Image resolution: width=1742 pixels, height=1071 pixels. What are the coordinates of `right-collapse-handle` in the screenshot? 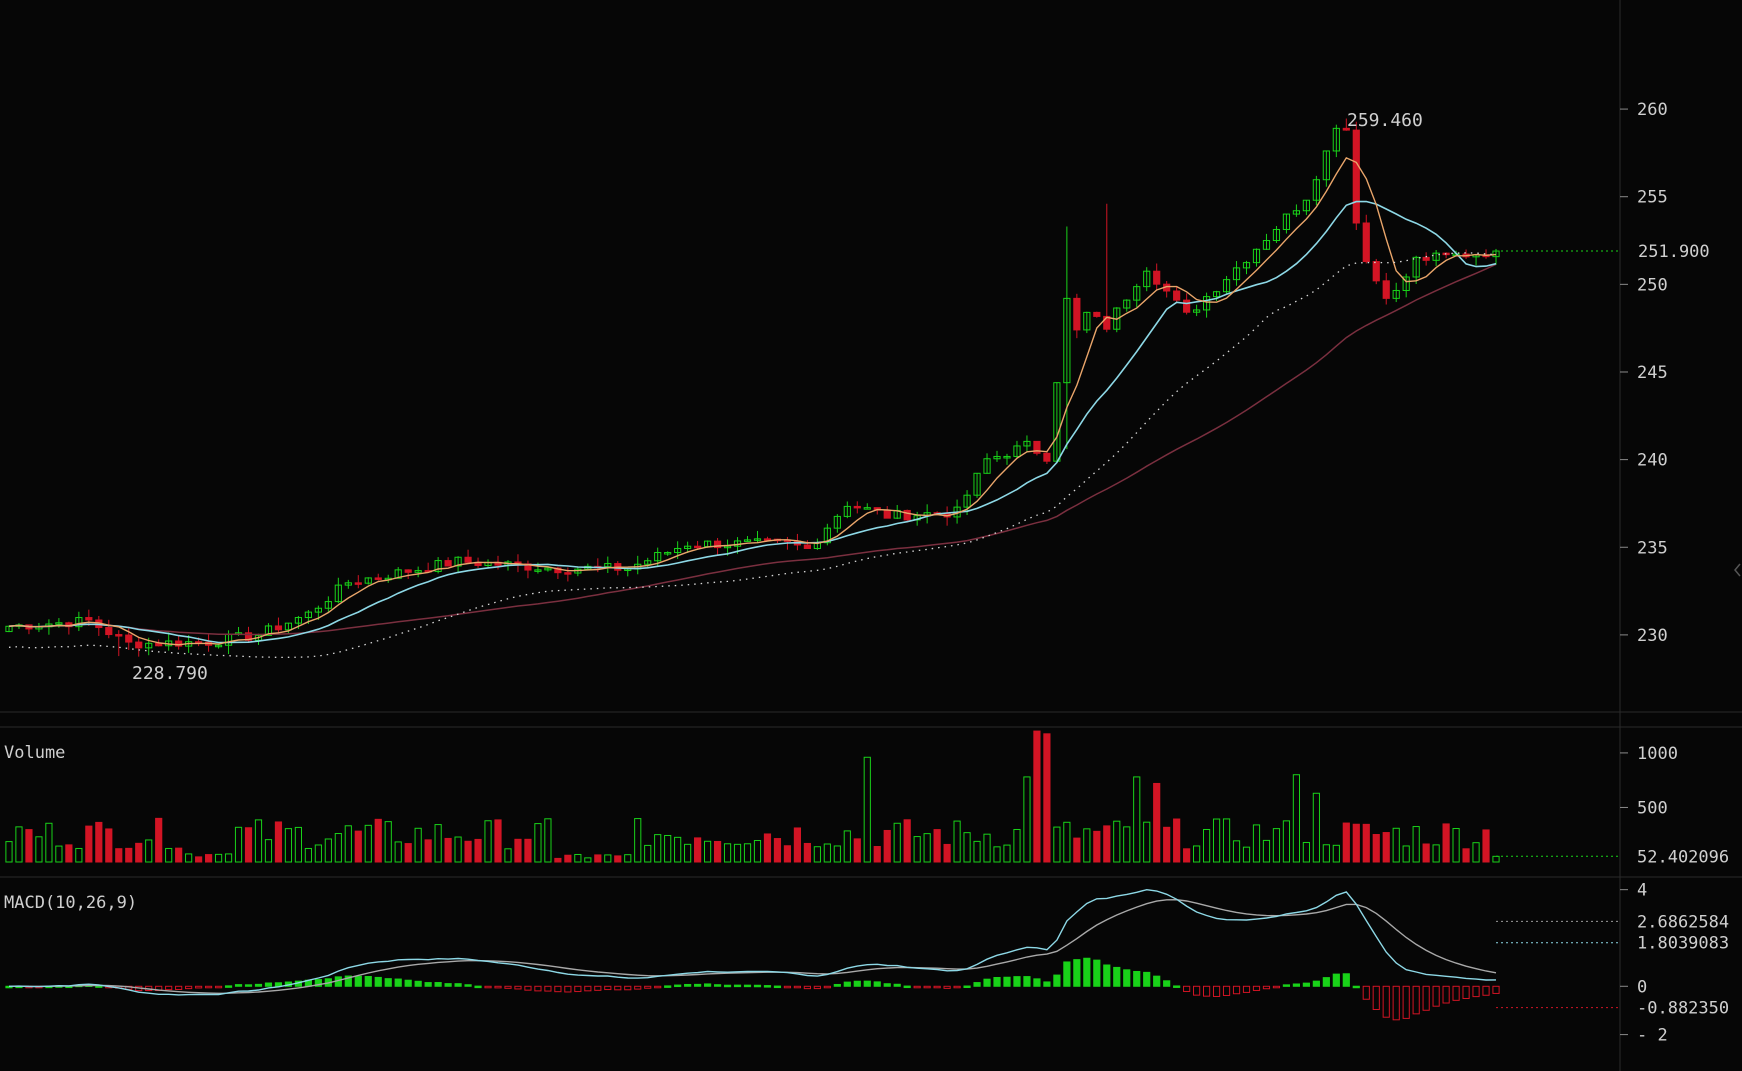 It's located at (1737, 570).